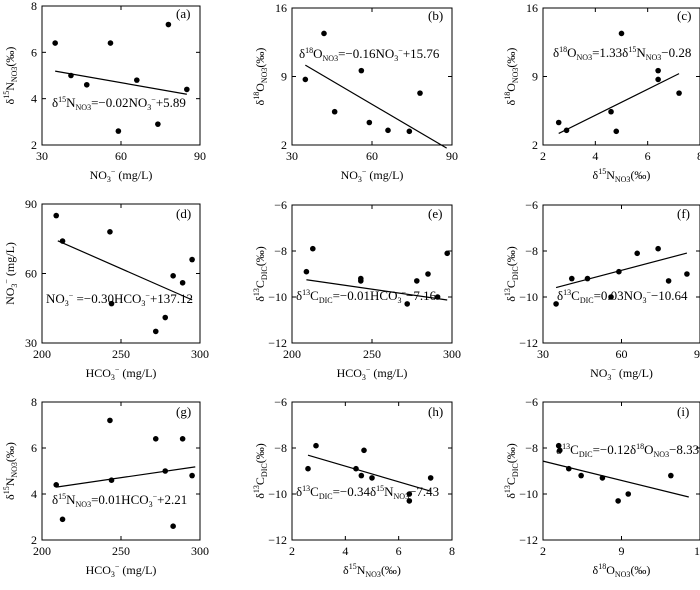  Describe the element at coordinates (369, 54) in the screenshot. I see `regression-equation-b: δ18ONO3=−0.16NO3−+15.76` at that location.